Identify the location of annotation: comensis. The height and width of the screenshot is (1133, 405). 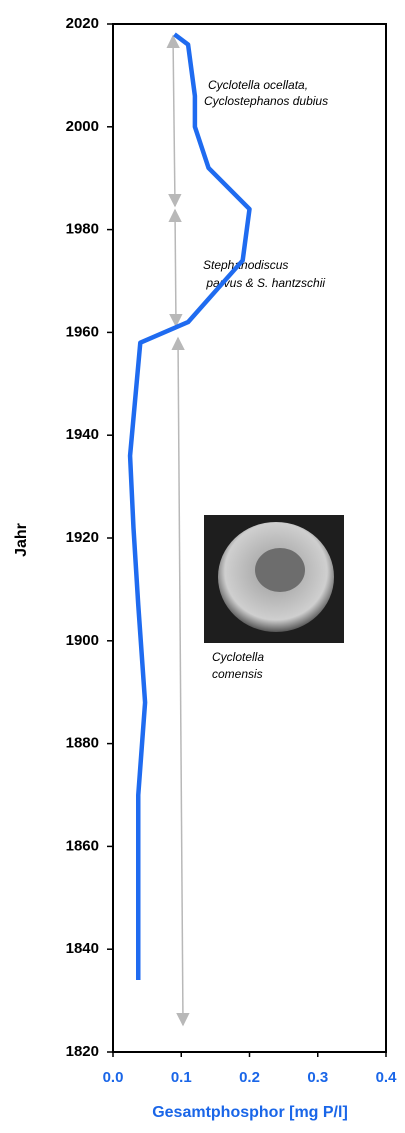
(237, 674).